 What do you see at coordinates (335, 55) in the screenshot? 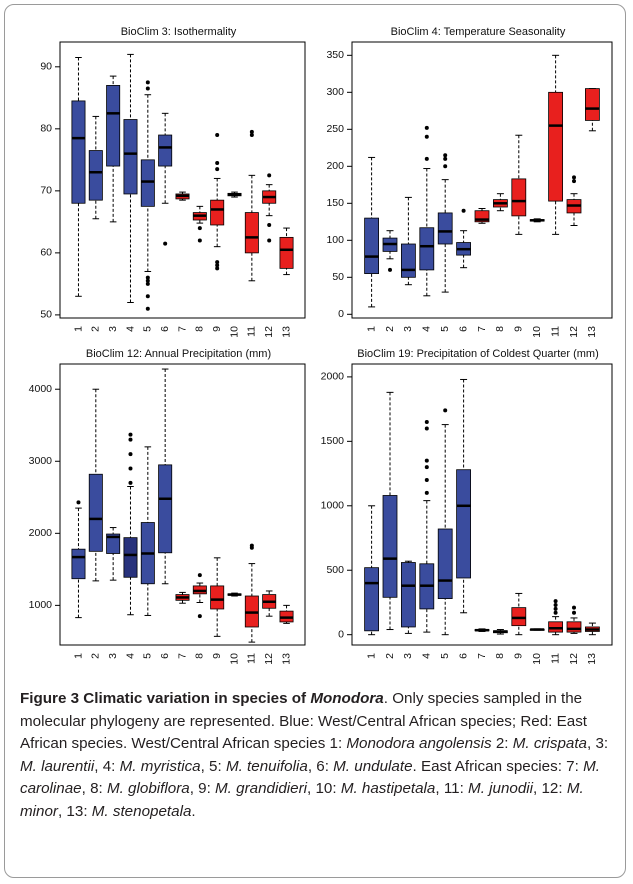
I see `y-tick-label: 350` at bounding box center [335, 55].